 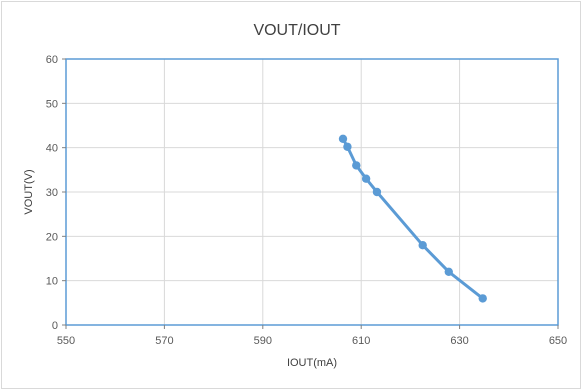 I want to click on y-tick-label: 60, so click(x=52, y=60).